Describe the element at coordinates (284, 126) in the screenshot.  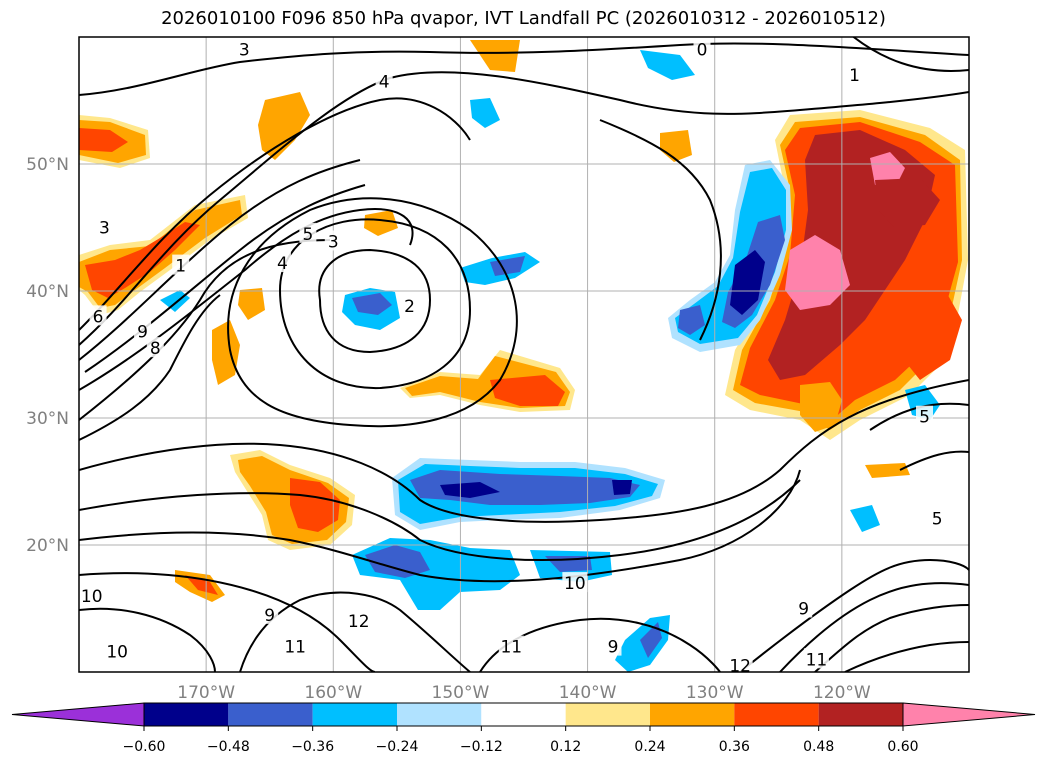
I see `shade-ak-orange` at that location.